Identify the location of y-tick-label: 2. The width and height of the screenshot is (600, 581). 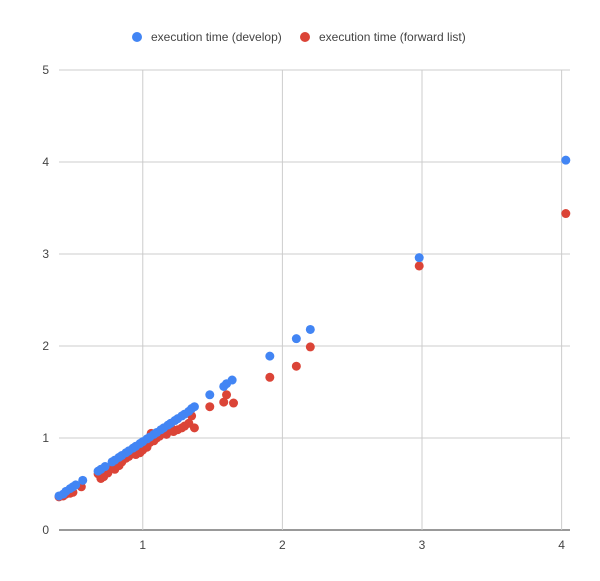
(45, 346).